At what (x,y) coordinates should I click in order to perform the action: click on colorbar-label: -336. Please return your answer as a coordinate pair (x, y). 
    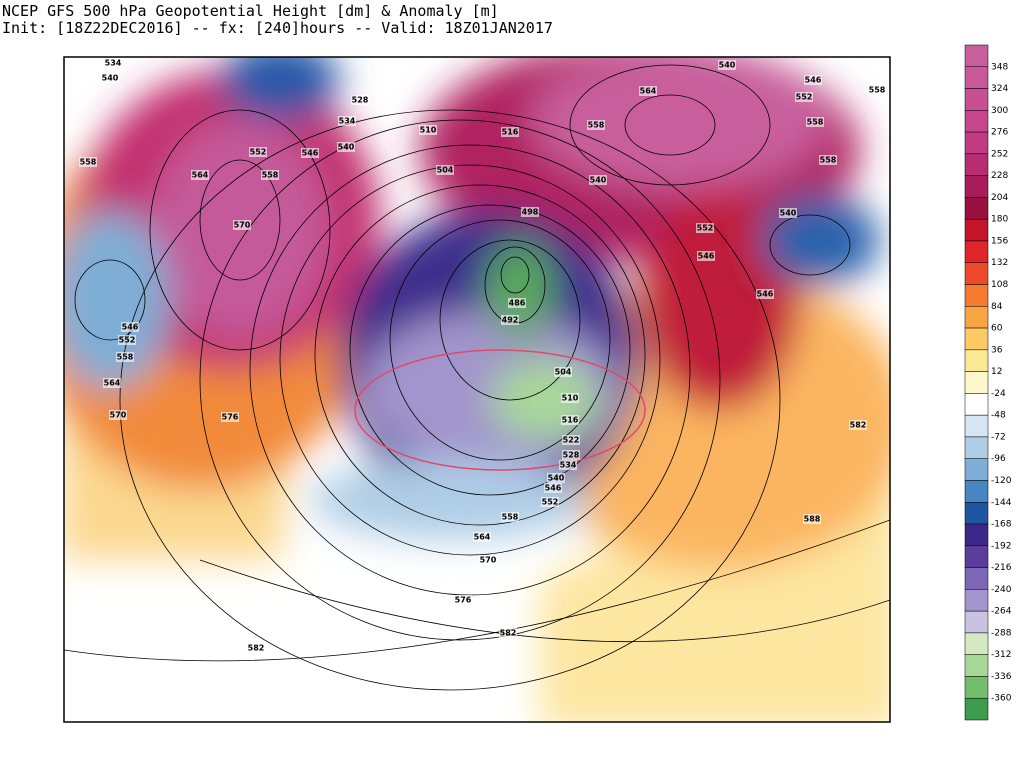
    Looking at the image, I should click on (1001, 677).